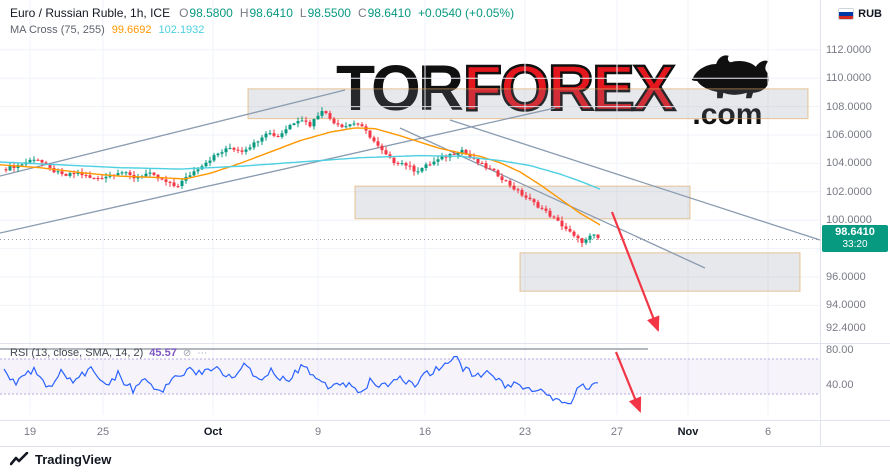  What do you see at coordinates (103, 432) in the screenshot?
I see `time-axis-label: 25` at bounding box center [103, 432].